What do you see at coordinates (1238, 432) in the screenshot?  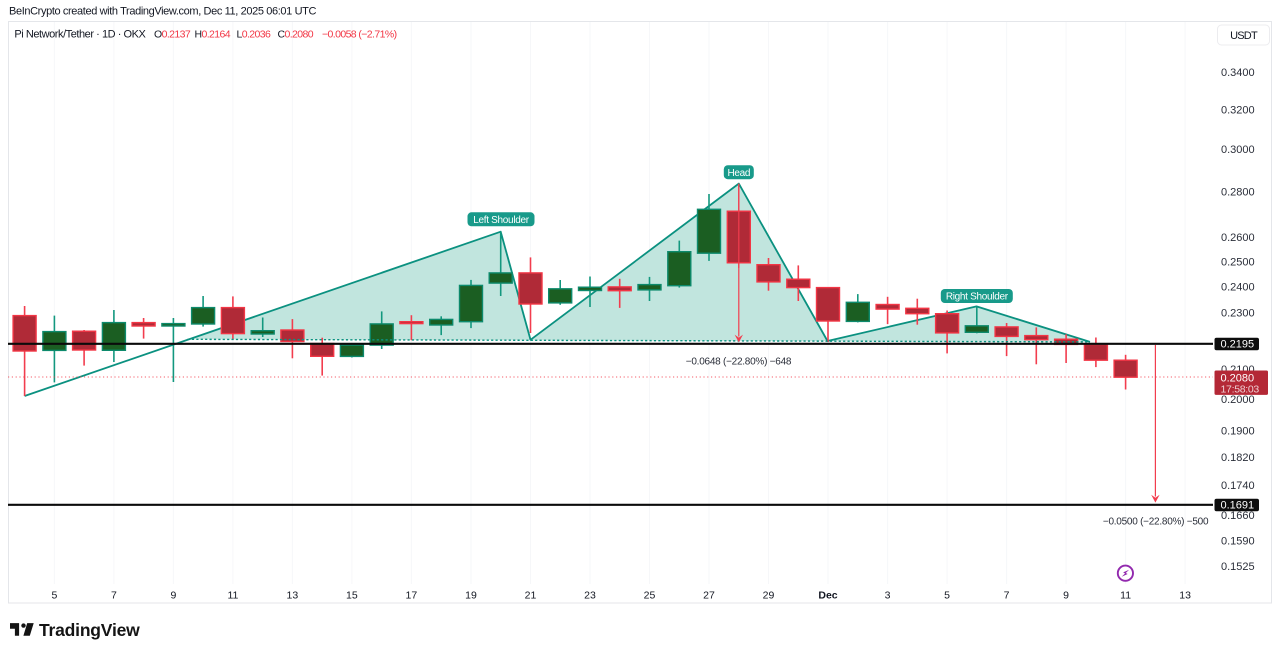 I see `svg-text: 0.1900` at bounding box center [1238, 432].